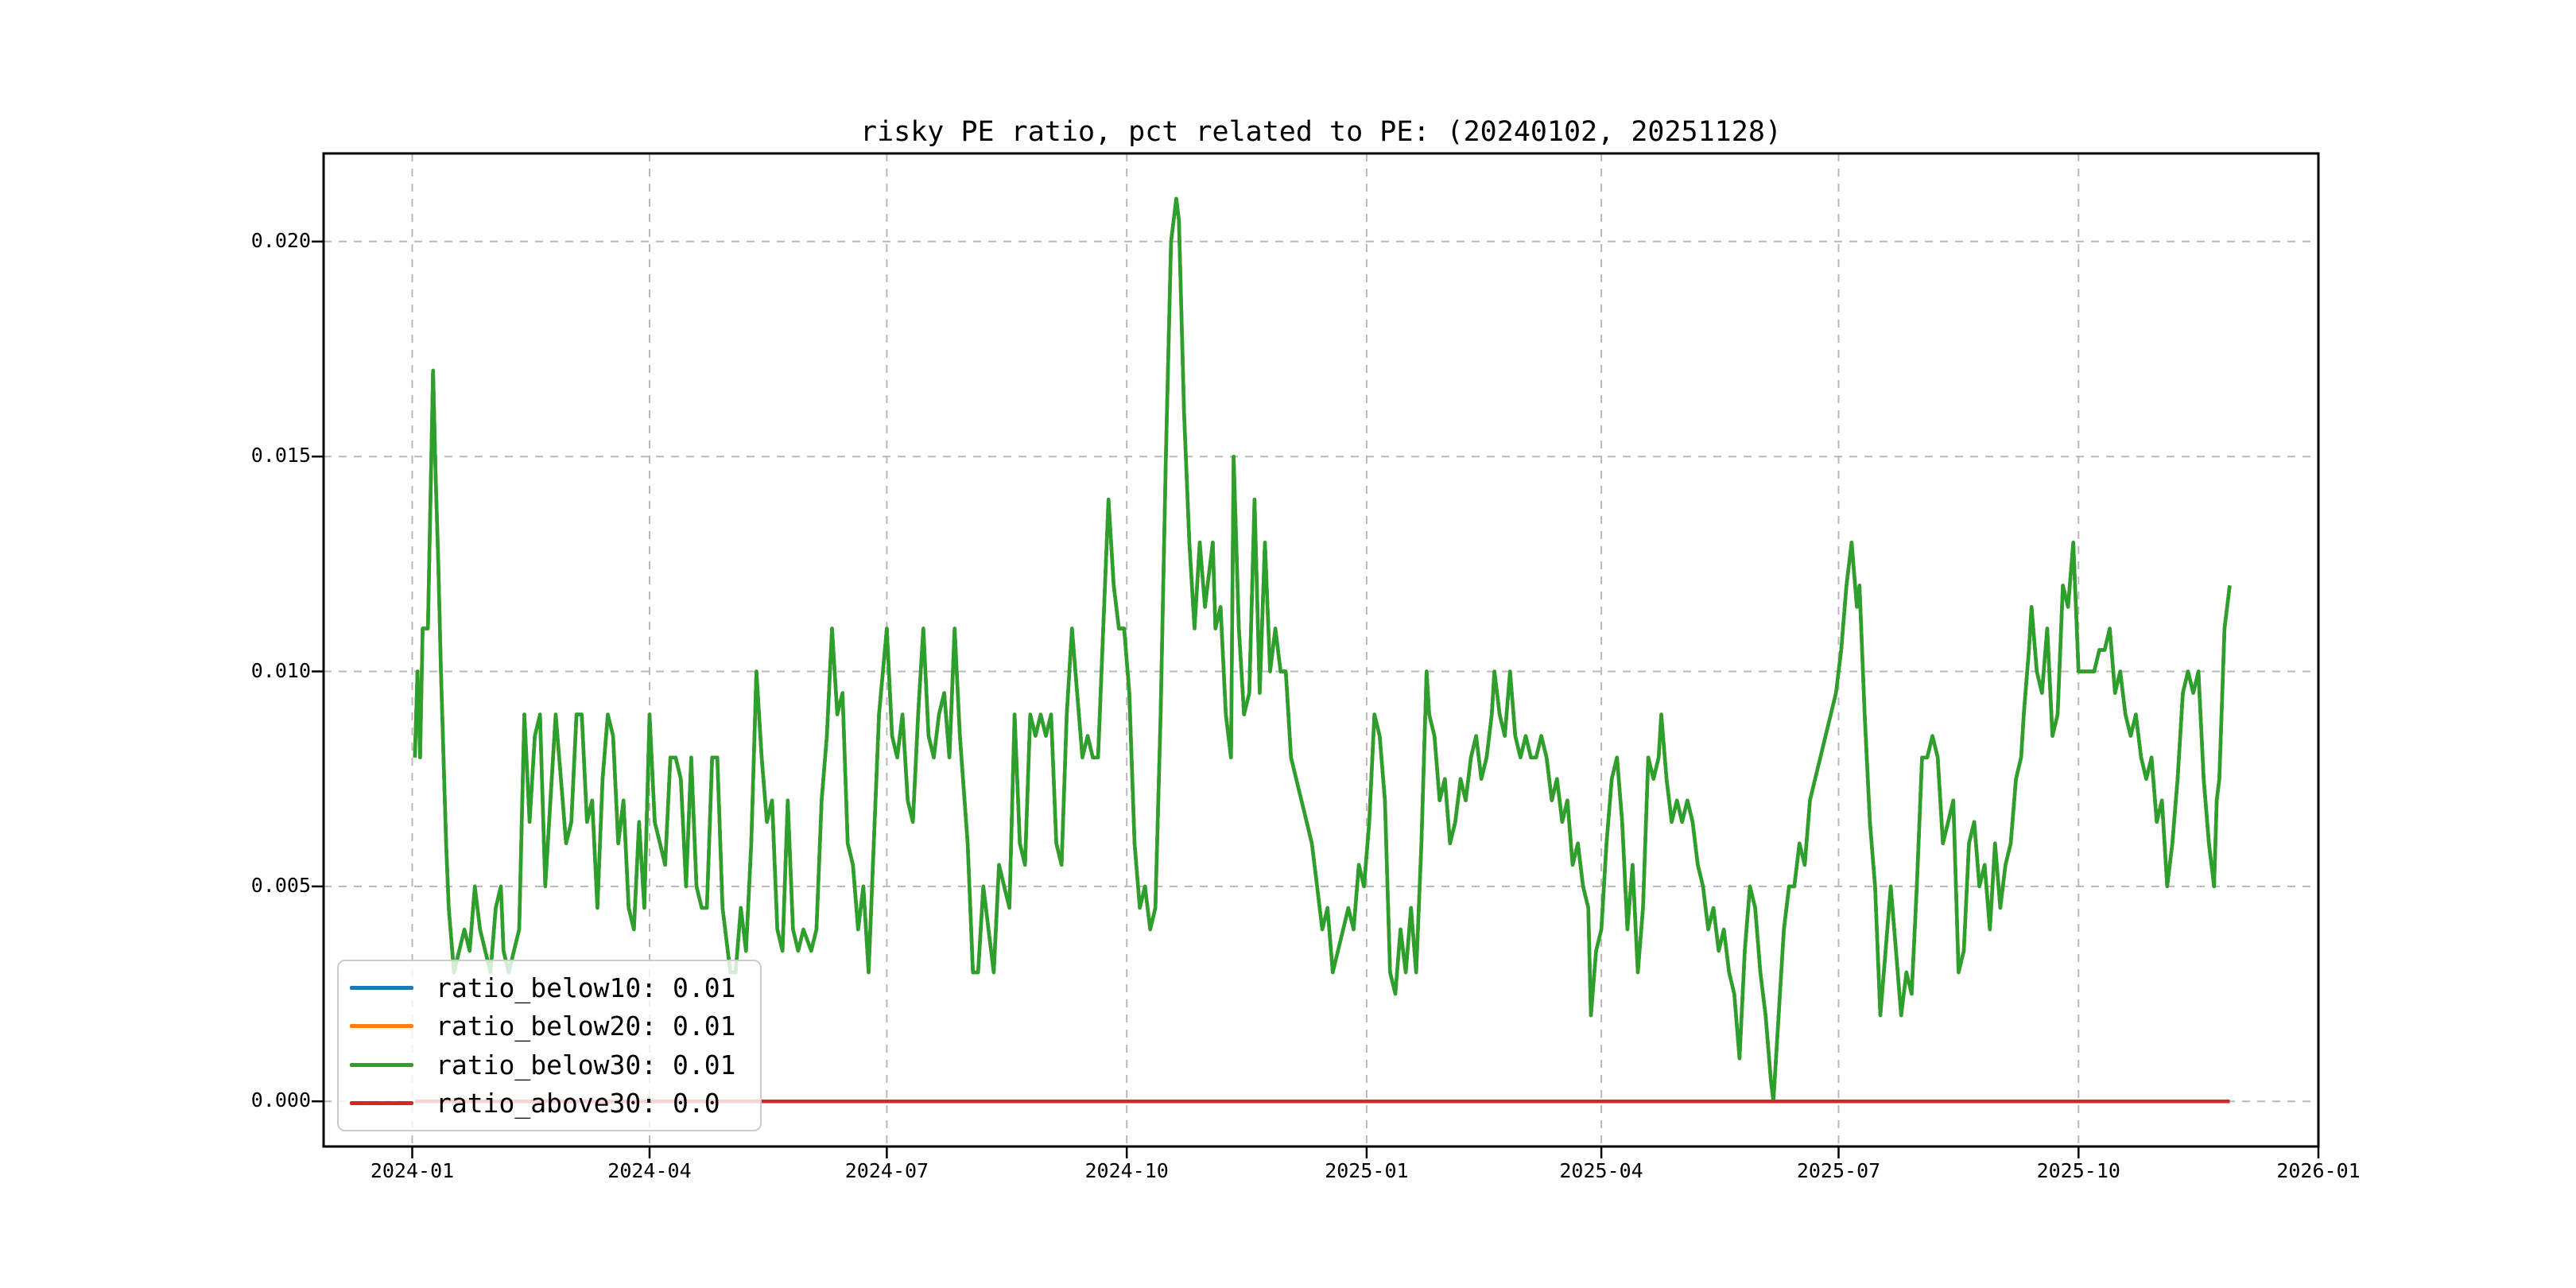 Image resolution: width=2576 pixels, height=1288 pixels. Describe the element at coordinates (281, 456) in the screenshot. I see `y-tick-label-0.015: 0.015` at that location.